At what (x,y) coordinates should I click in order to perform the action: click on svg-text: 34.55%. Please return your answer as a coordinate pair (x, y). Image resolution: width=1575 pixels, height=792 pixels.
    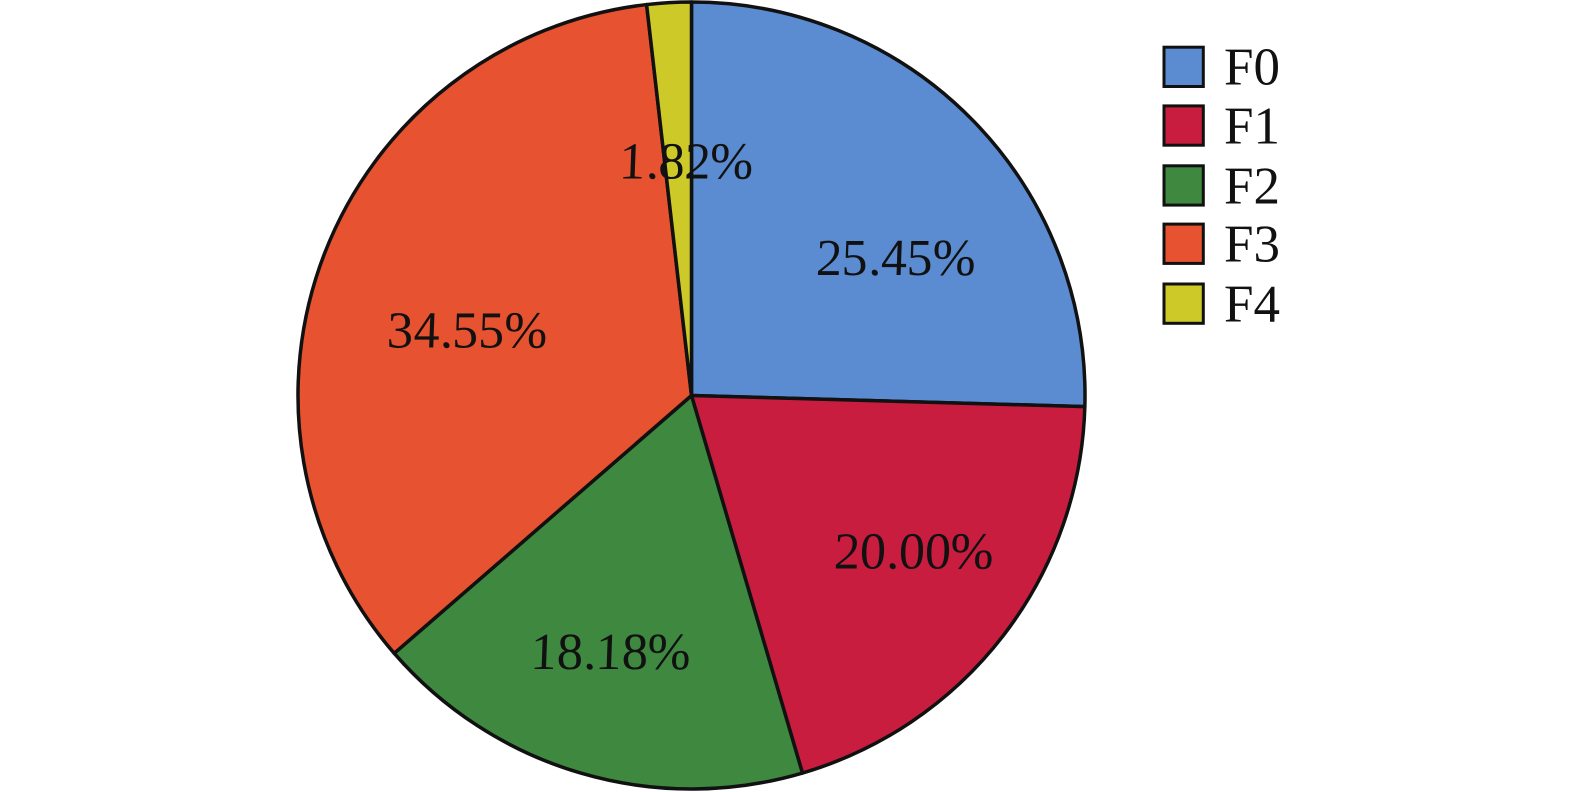
    Looking at the image, I should click on (466, 331).